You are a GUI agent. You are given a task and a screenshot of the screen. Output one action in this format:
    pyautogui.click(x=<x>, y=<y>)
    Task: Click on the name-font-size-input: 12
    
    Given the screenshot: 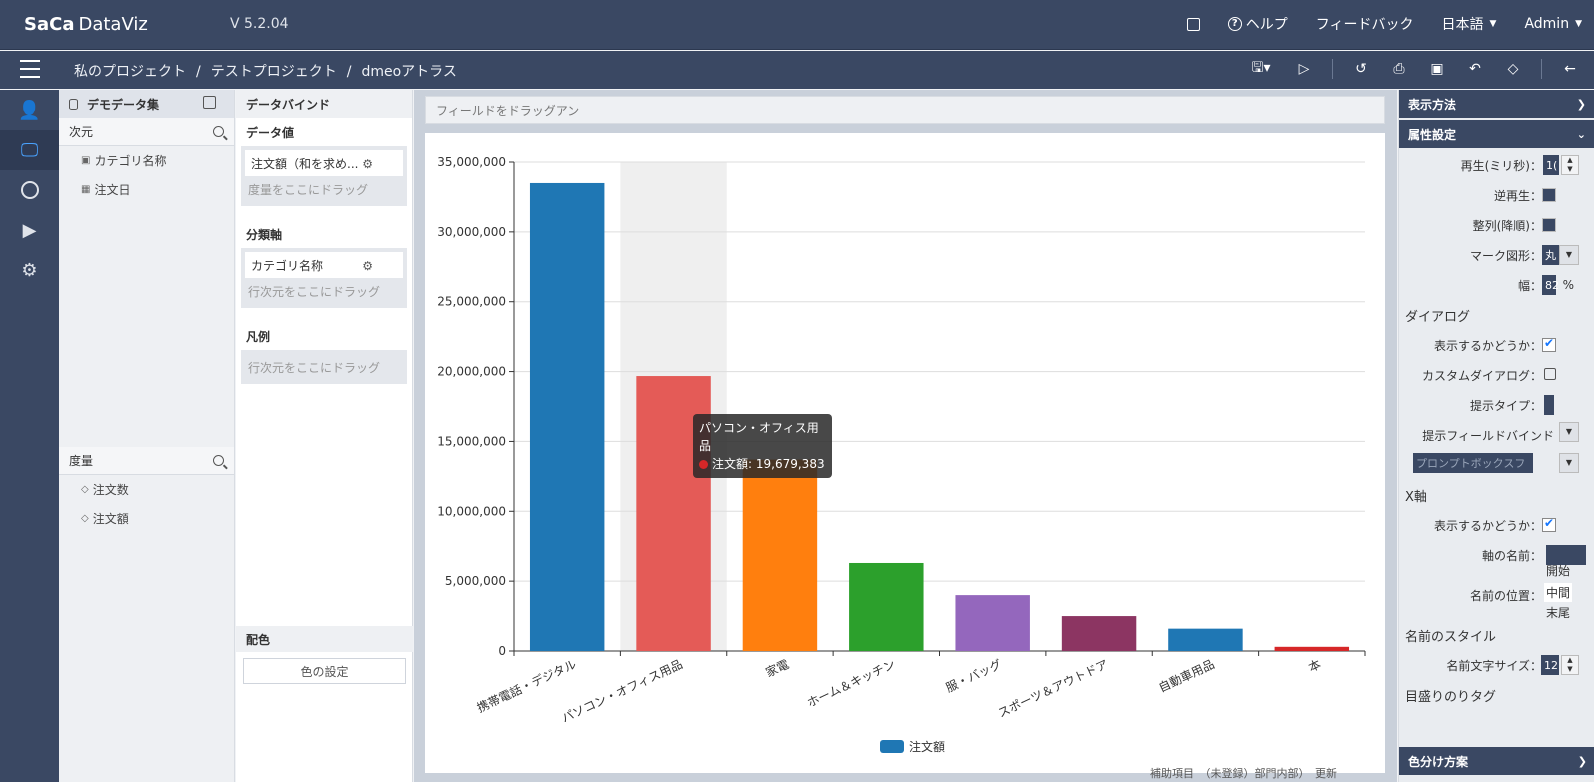 What is the action you would take?
    pyautogui.click(x=1550, y=665)
    